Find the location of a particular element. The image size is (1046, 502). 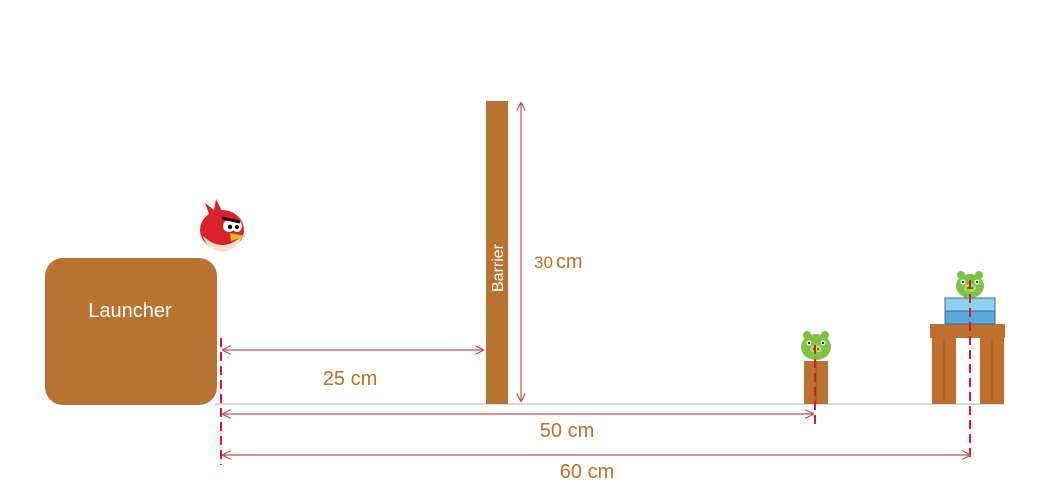

barrier-height-unit: cm is located at coordinates (569, 262).